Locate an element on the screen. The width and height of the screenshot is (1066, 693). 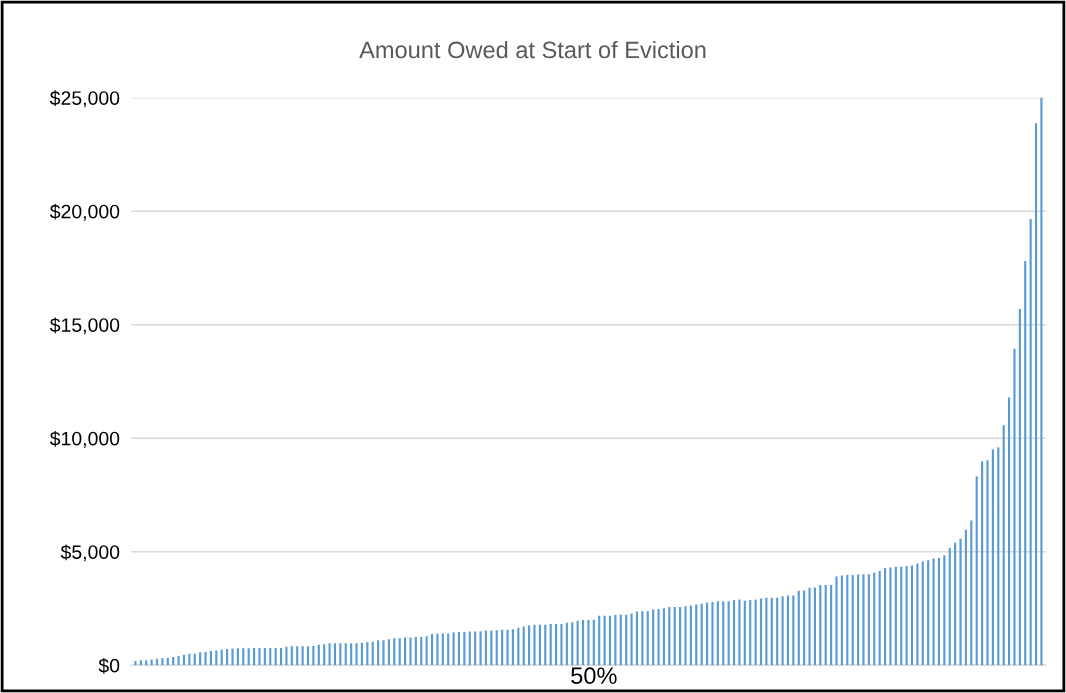
chart-title: Amount Owed at Start of Eviction is located at coordinates (532, 49).